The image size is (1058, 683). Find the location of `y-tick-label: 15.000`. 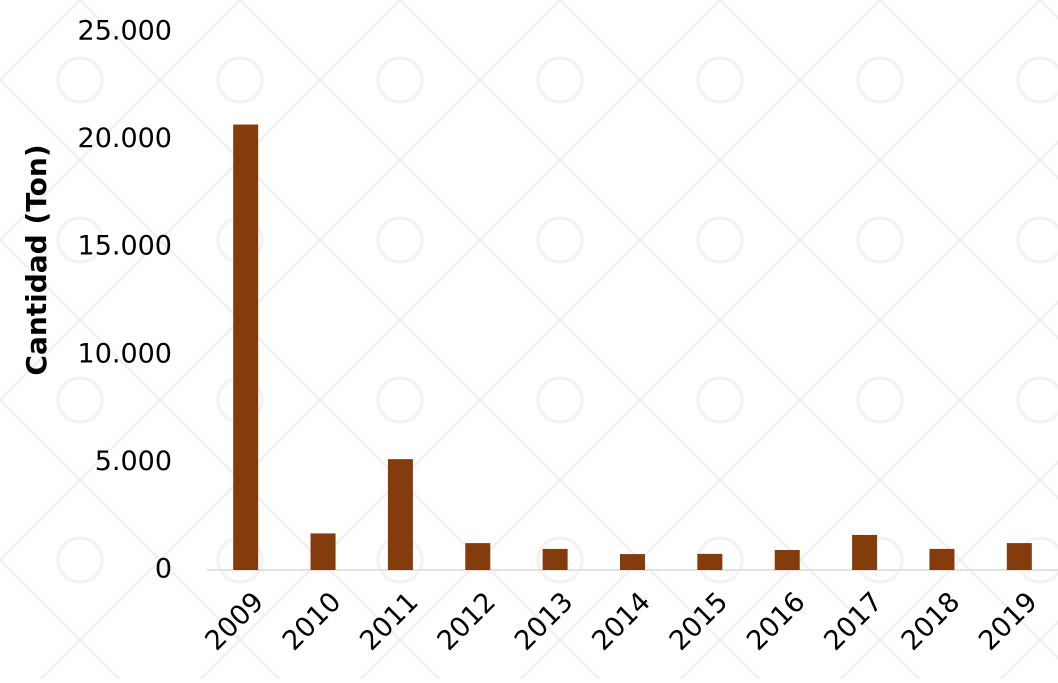

y-tick-label: 15.000 is located at coordinates (125, 246).